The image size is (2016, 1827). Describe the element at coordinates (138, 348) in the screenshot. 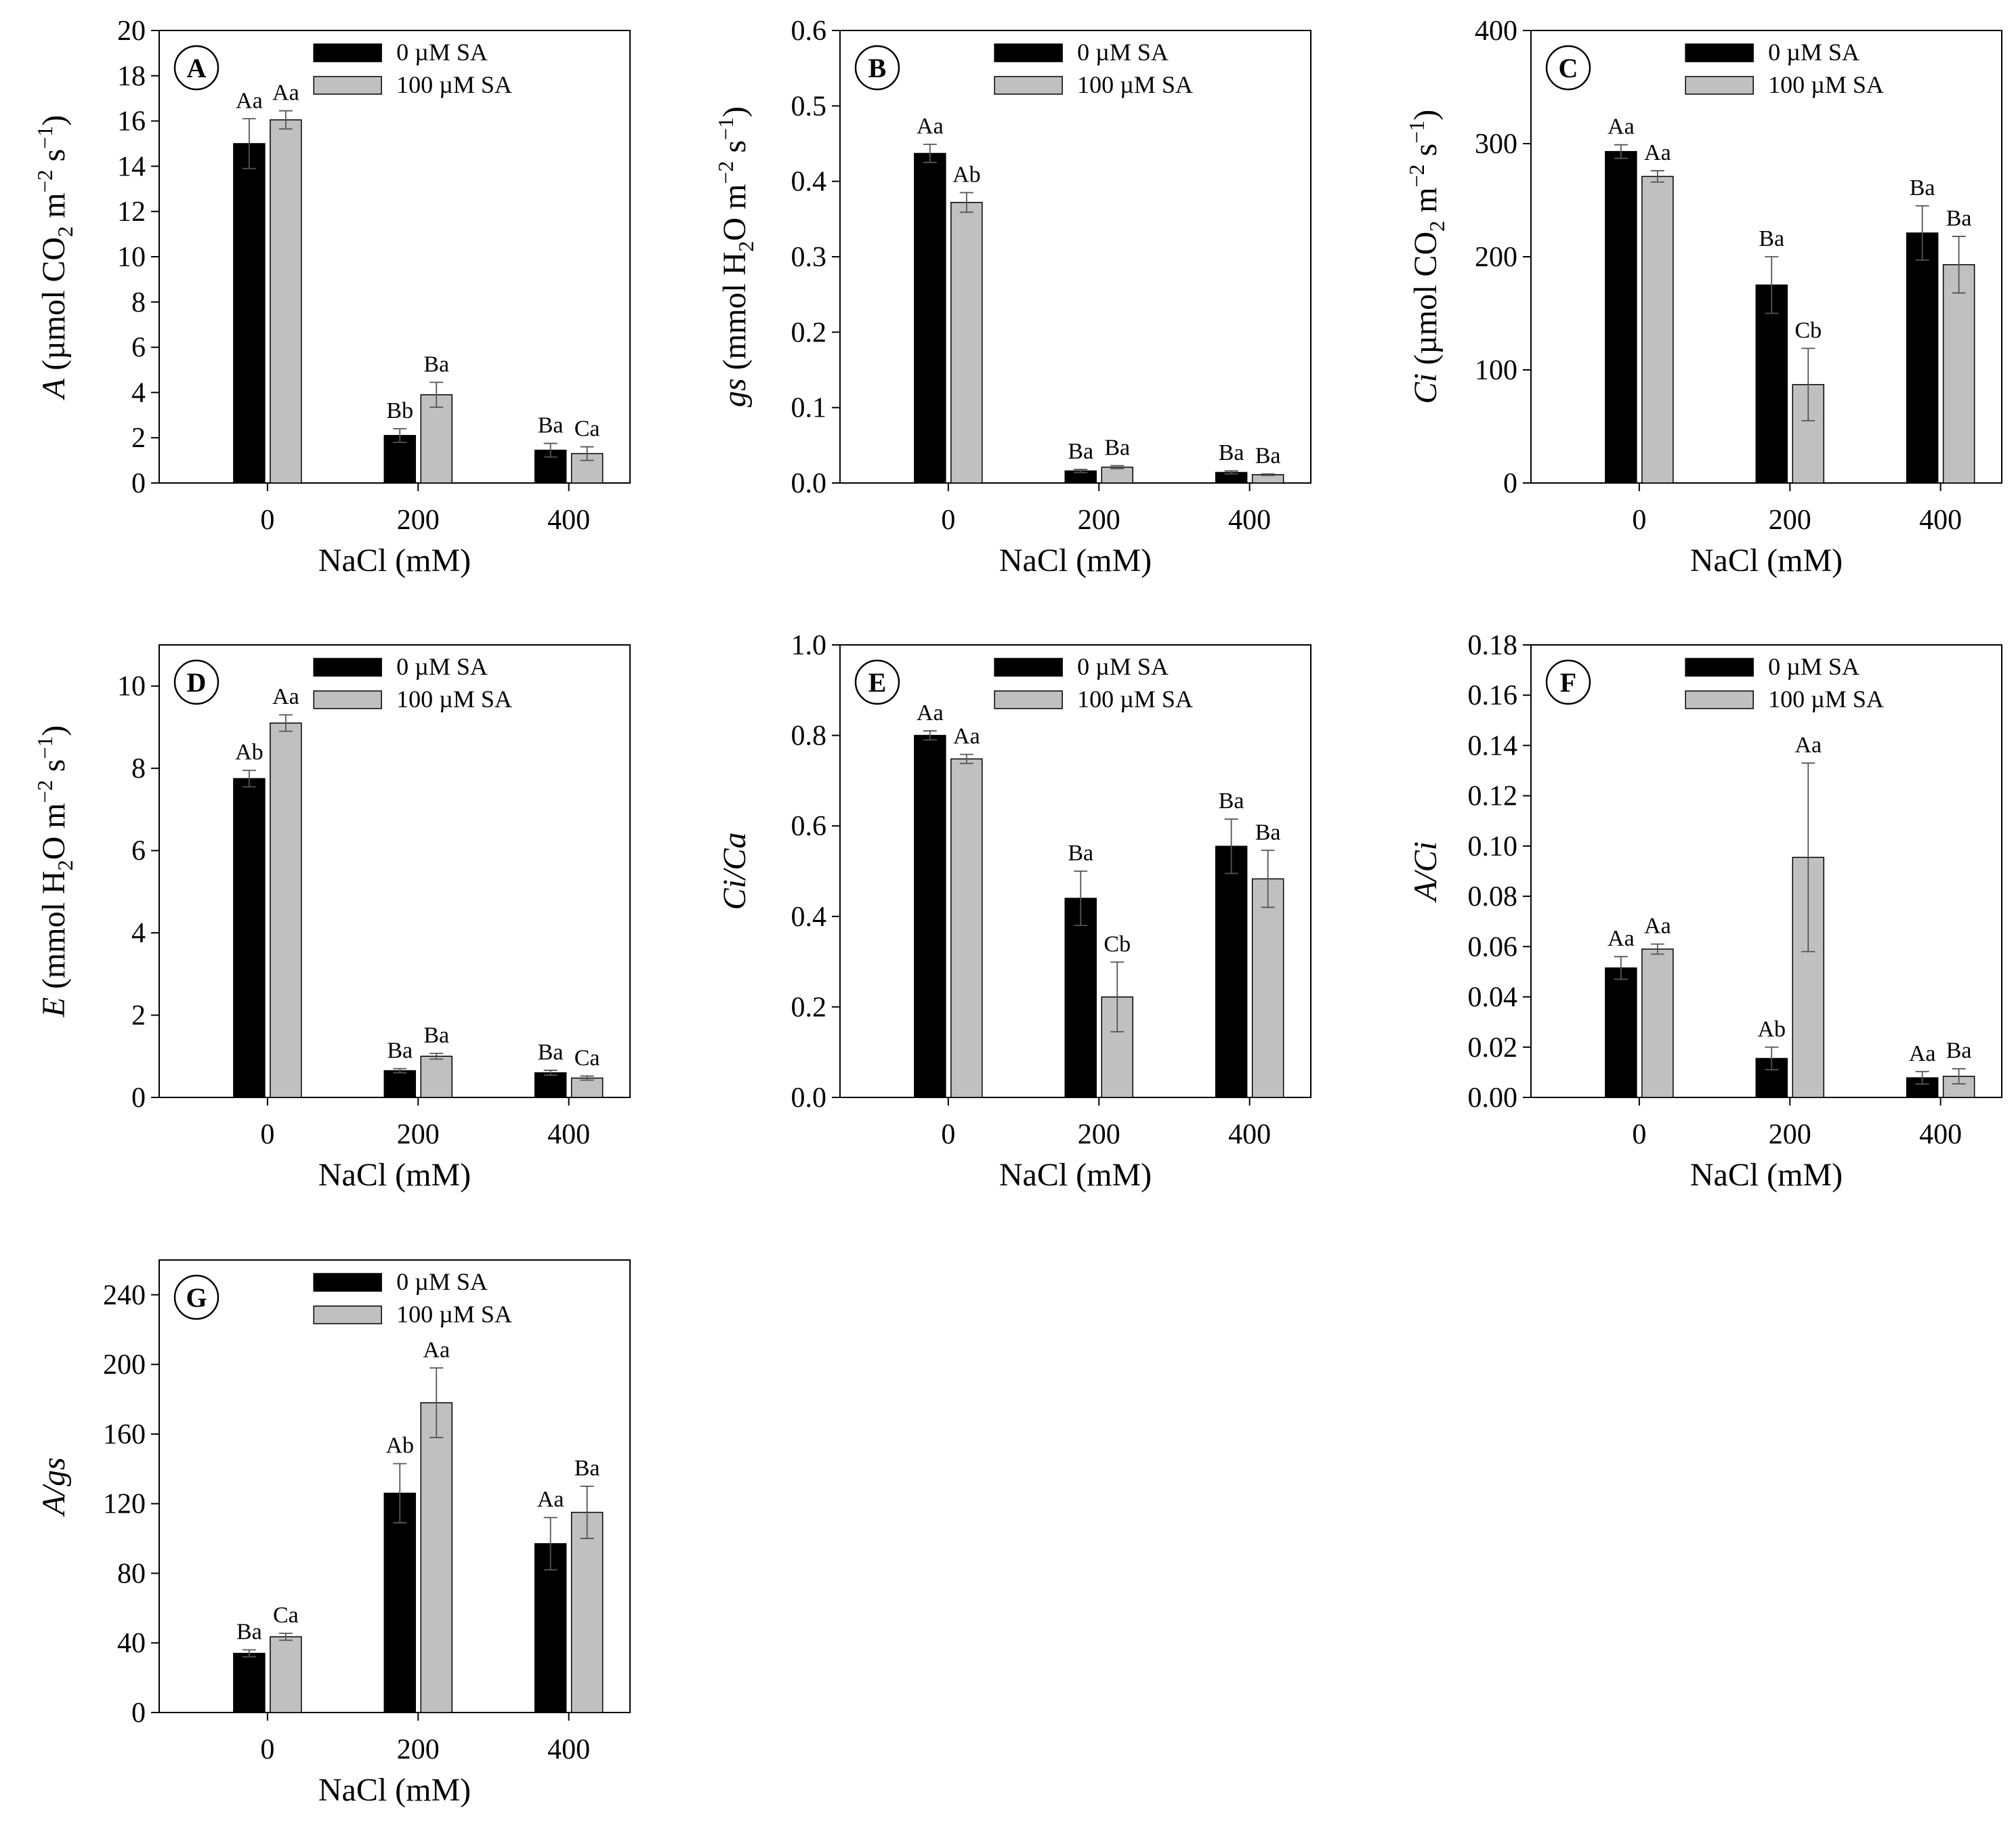

I see `y-tick-label: 6` at that location.